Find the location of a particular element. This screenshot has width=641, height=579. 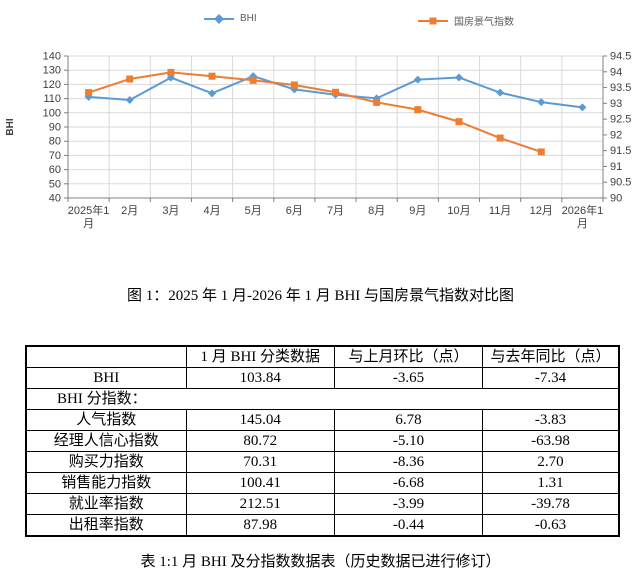

svg-text: 91.5 is located at coordinates (620, 151).